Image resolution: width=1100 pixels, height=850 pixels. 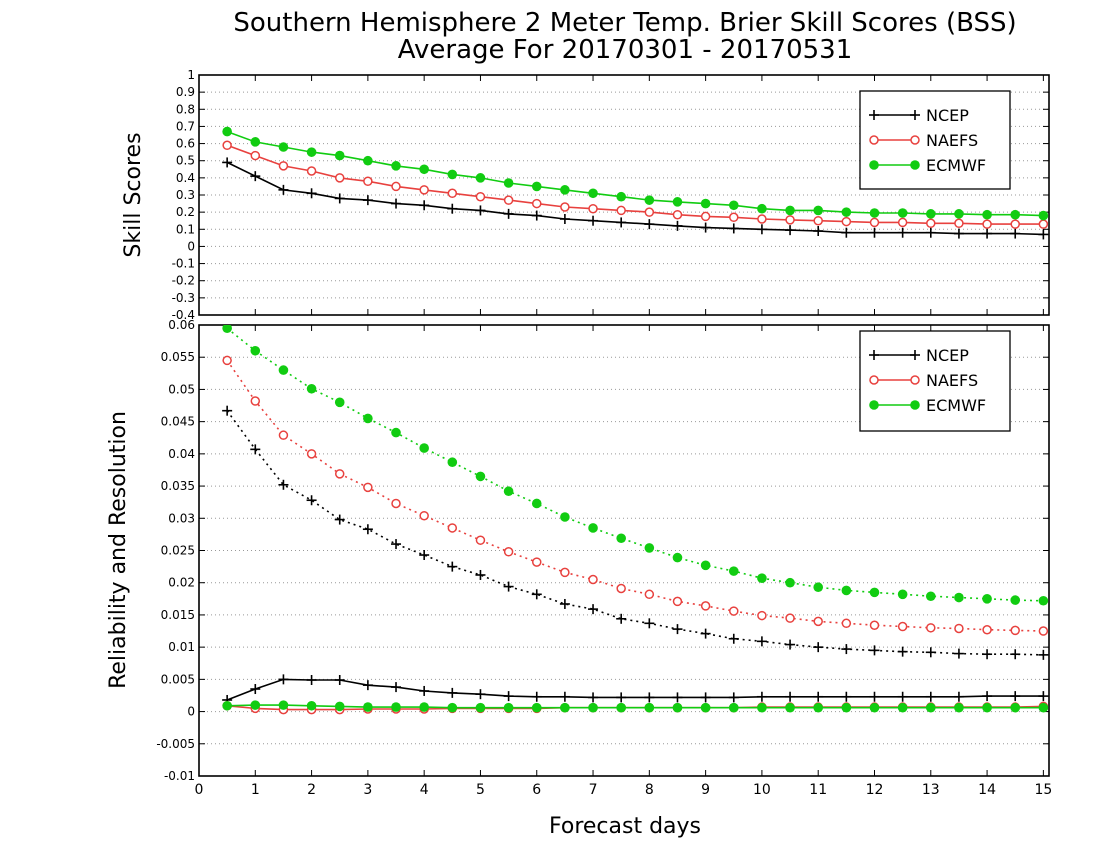 I want to click on legend-box, so click(x=935, y=381).